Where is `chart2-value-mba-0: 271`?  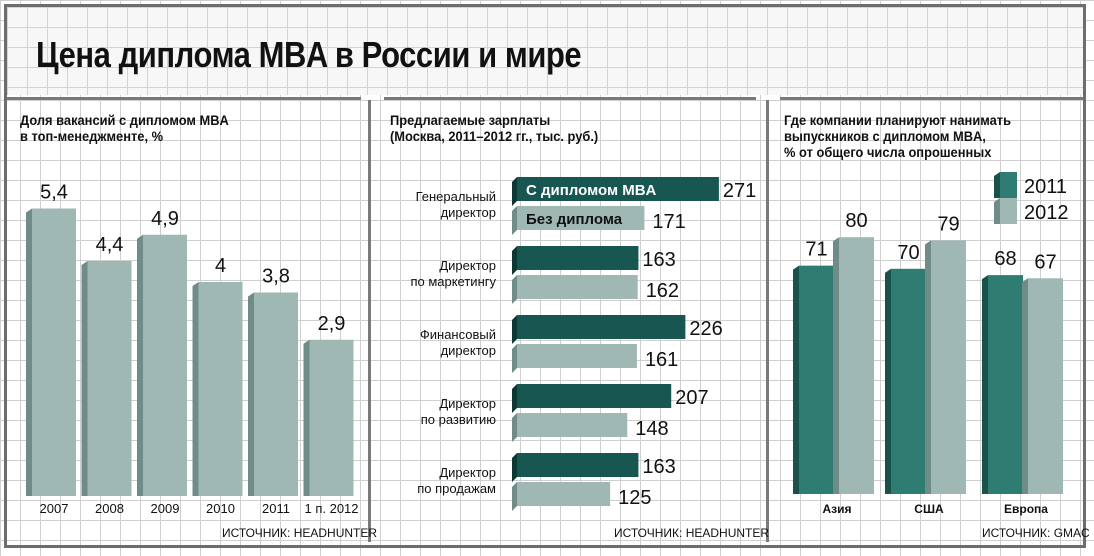
chart2-value-mba-0: 271 is located at coordinates (739, 191).